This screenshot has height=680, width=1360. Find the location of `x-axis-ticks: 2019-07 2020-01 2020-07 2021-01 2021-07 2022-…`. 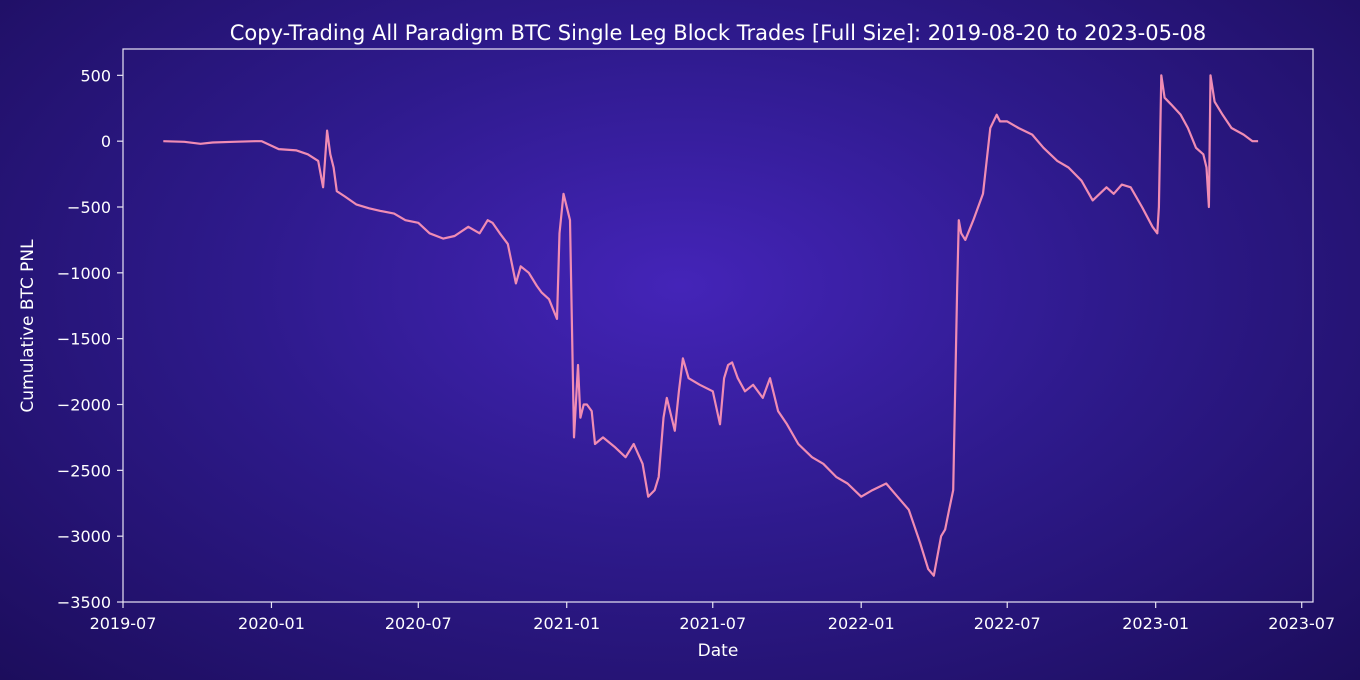

x-axis-ticks: 2019-07 2020-01 2020-07 2021-01 2021-07 2022-… is located at coordinates (712, 617).